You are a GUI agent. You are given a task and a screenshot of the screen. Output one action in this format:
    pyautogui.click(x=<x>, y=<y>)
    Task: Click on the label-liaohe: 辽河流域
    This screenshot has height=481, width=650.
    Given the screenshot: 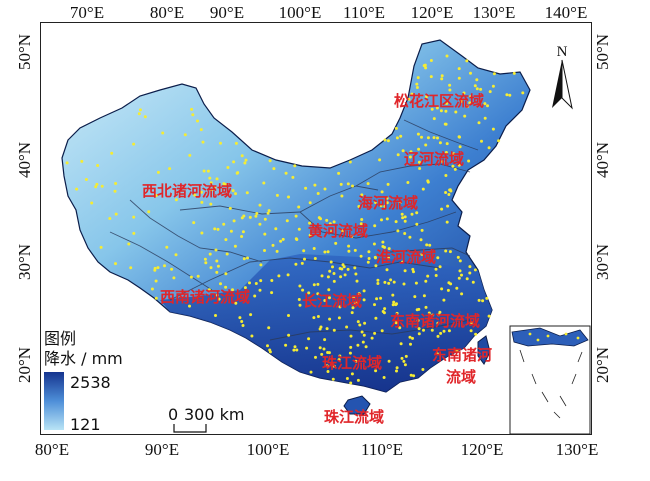 What is the action you would take?
    pyautogui.click(x=434, y=159)
    